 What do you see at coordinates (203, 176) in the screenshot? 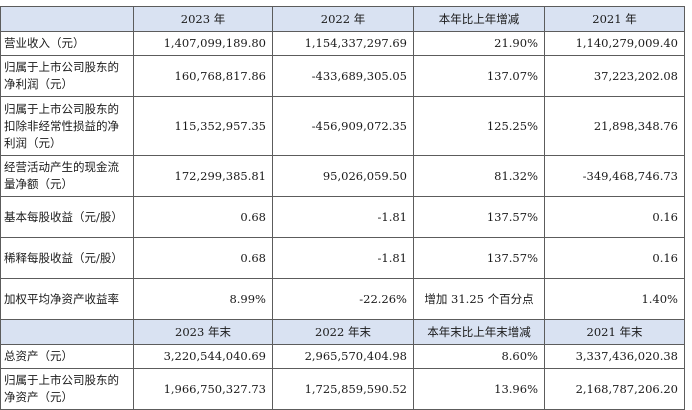
I see `value-2023: 172,299,385.81` at bounding box center [203, 176].